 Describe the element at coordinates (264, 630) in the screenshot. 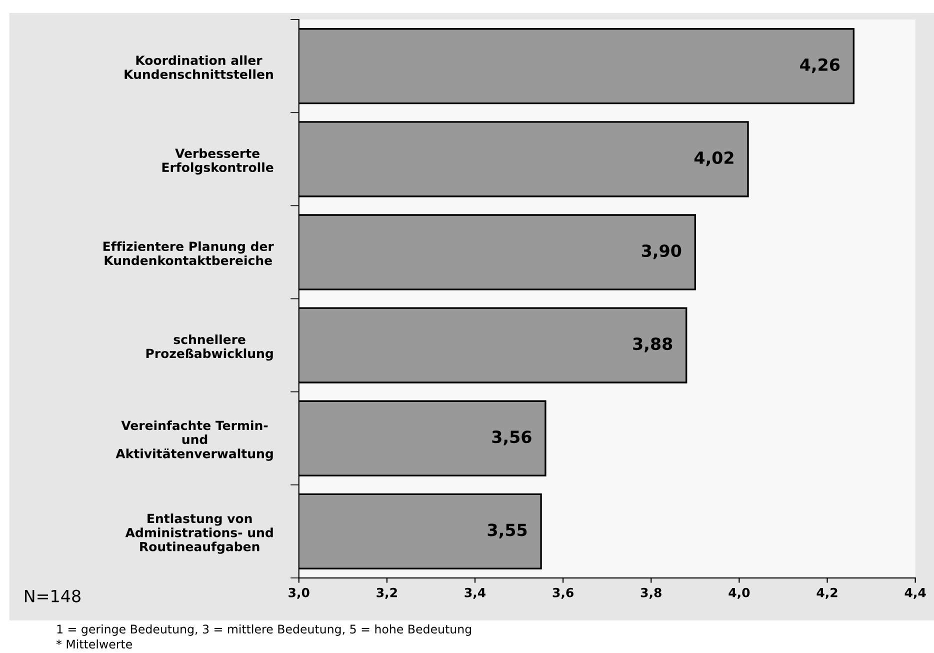

I see `text: 1 = geringe Bedeutung, 3 = mittlere Bedeutung, 5 = hohe Bedeutung` at that location.